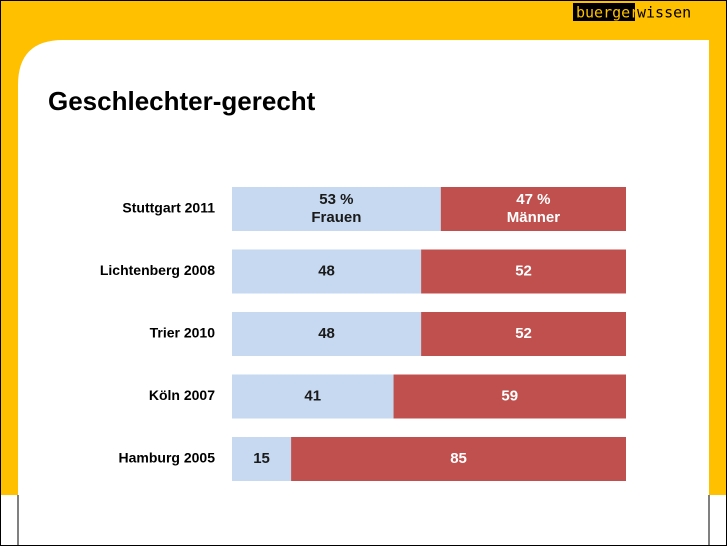 This screenshot has height=551, width=727. I want to click on series-label: Männer, so click(534, 217).